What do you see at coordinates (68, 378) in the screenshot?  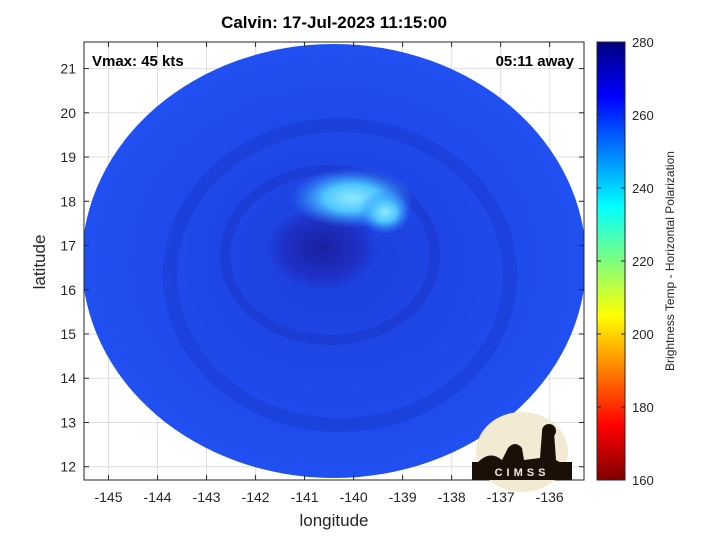 I see `y-tick-label: 14` at bounding box center [68, 378].